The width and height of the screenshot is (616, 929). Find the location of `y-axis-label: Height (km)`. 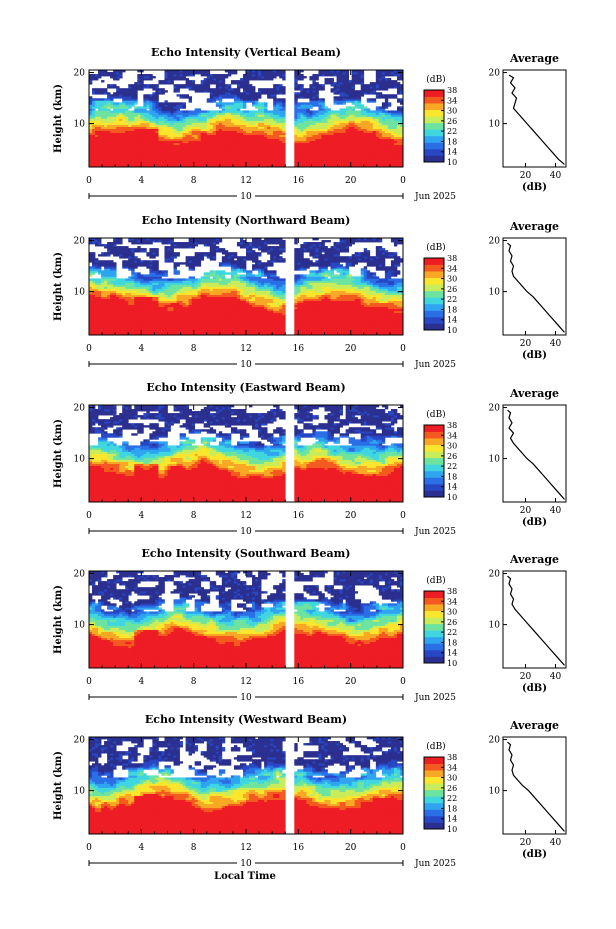

y-axis-label: Height (km) is located at coordinates (58, 619).